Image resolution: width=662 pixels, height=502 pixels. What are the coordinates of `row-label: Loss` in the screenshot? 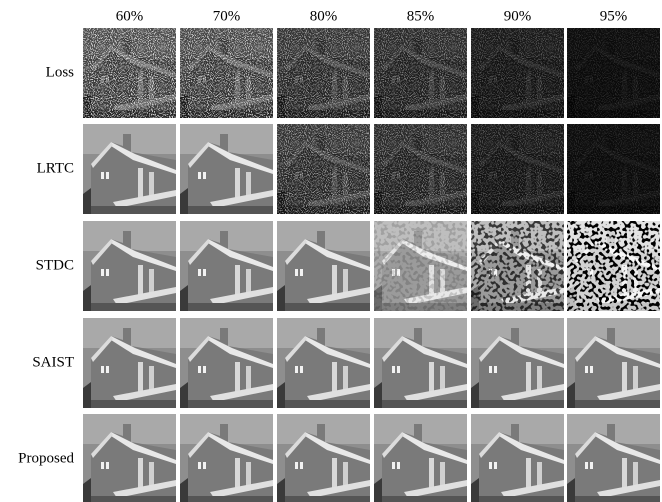 It's located at (60, 72).